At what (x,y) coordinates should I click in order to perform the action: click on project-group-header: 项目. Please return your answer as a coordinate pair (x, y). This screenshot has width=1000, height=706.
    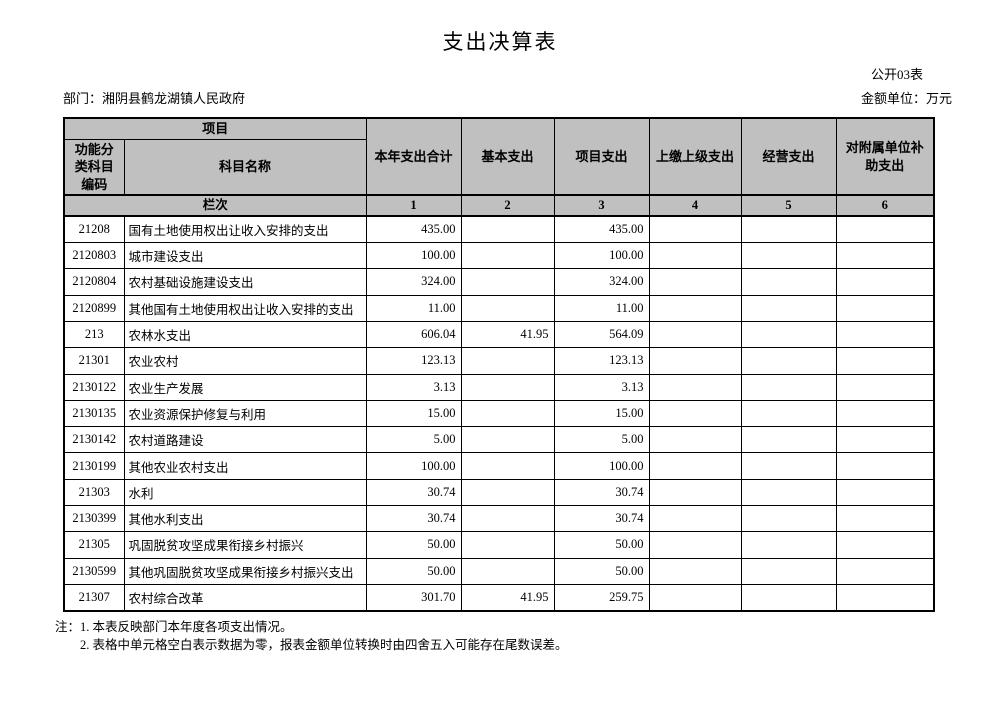
    Looking at the image, I should click on (215, 128).